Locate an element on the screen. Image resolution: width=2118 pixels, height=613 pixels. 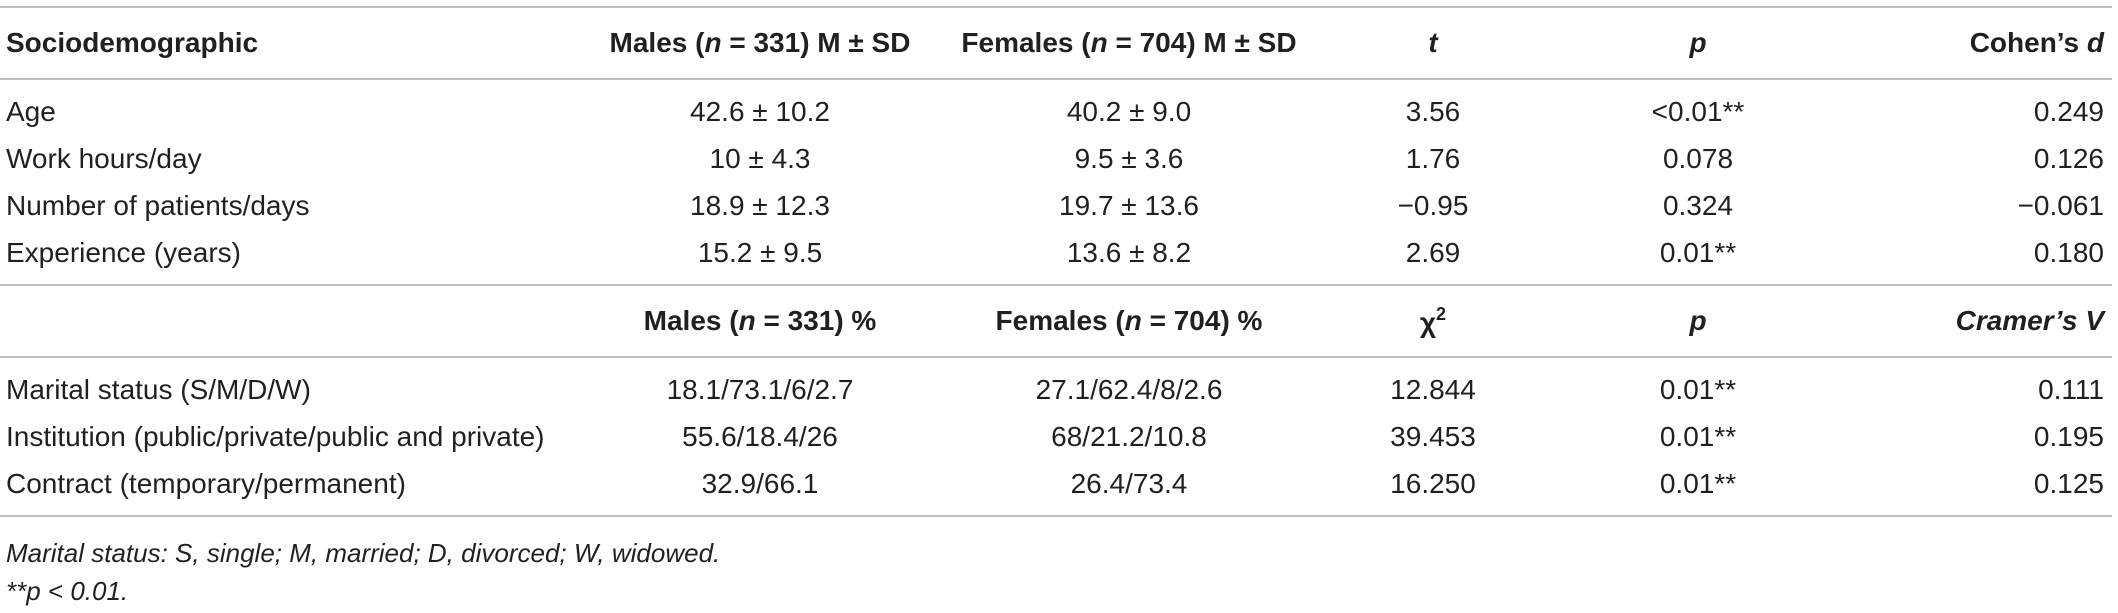
cell-t: 2.69 is located at coordinates (1433, 252).